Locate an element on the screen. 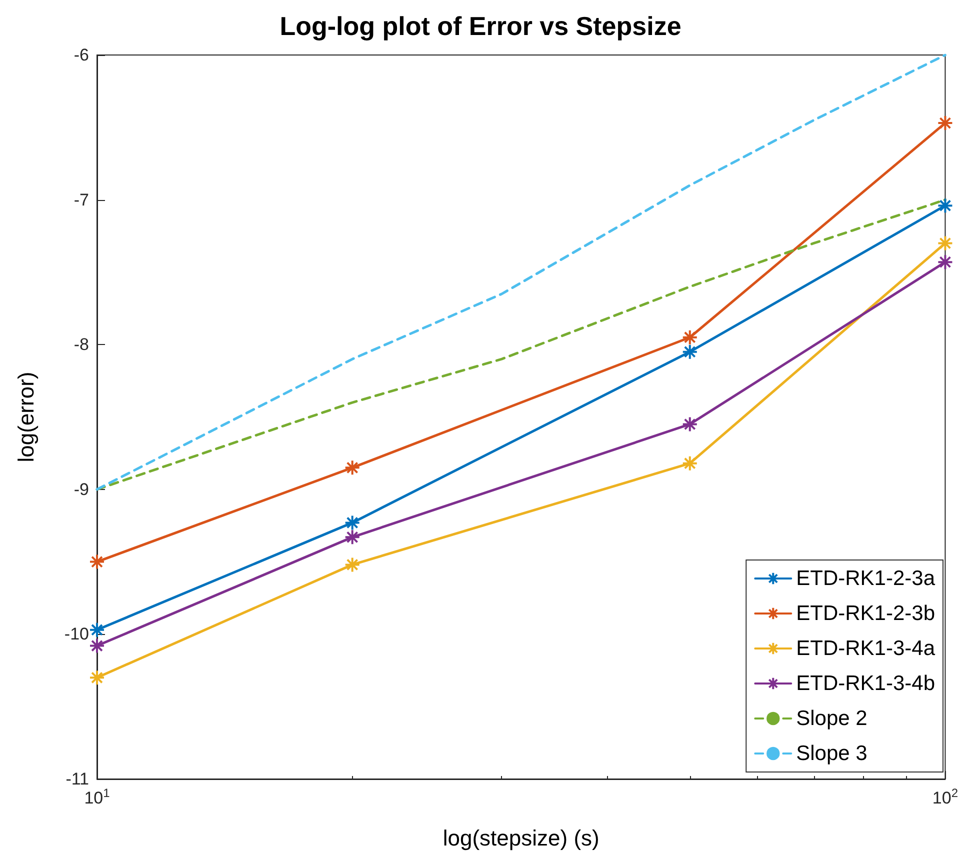 The width and height of the screenshot is (961, 860). y-tick-label: -8 is located at coordinates (81, 344).